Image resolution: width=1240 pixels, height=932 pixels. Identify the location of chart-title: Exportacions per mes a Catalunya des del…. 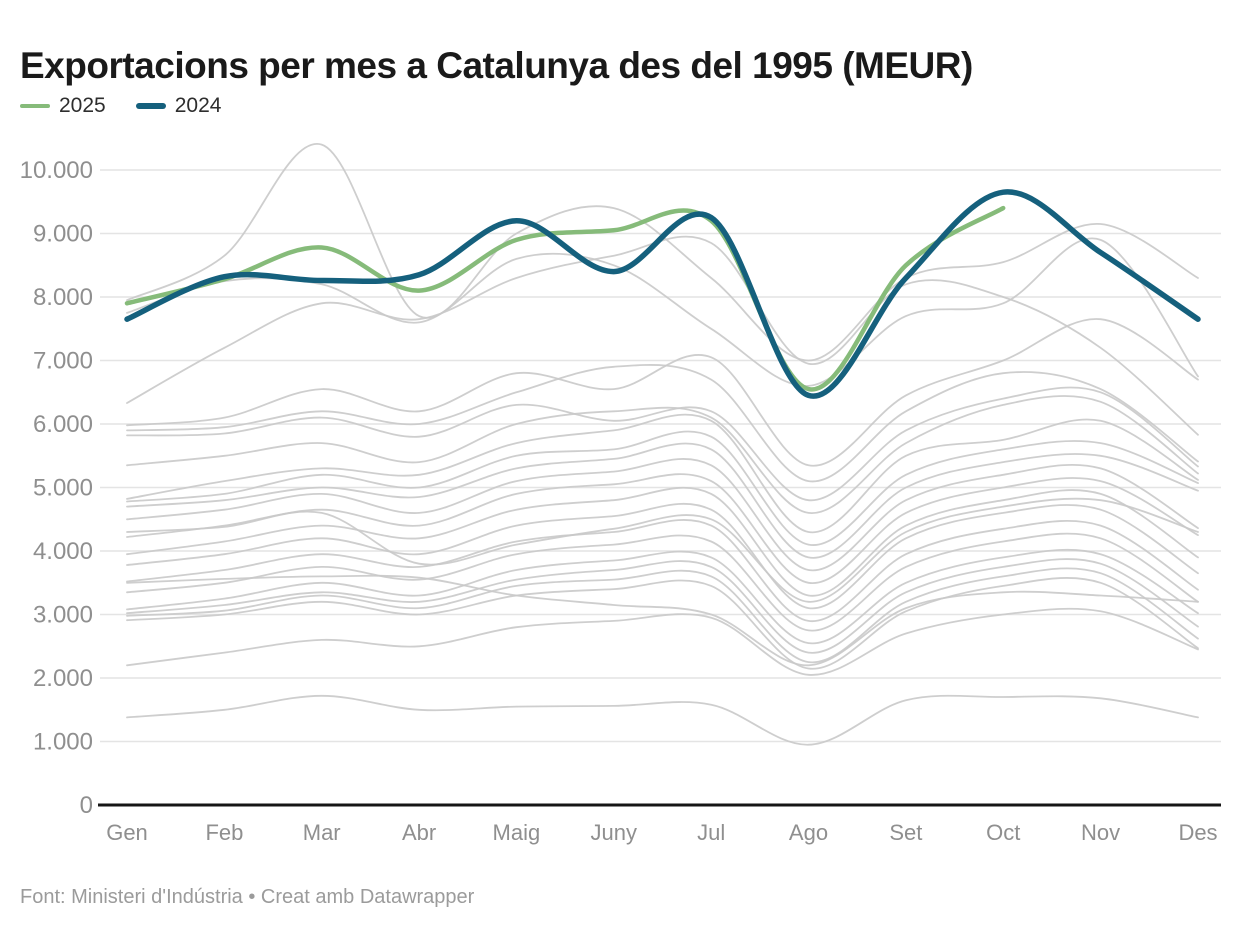
(496, 65).